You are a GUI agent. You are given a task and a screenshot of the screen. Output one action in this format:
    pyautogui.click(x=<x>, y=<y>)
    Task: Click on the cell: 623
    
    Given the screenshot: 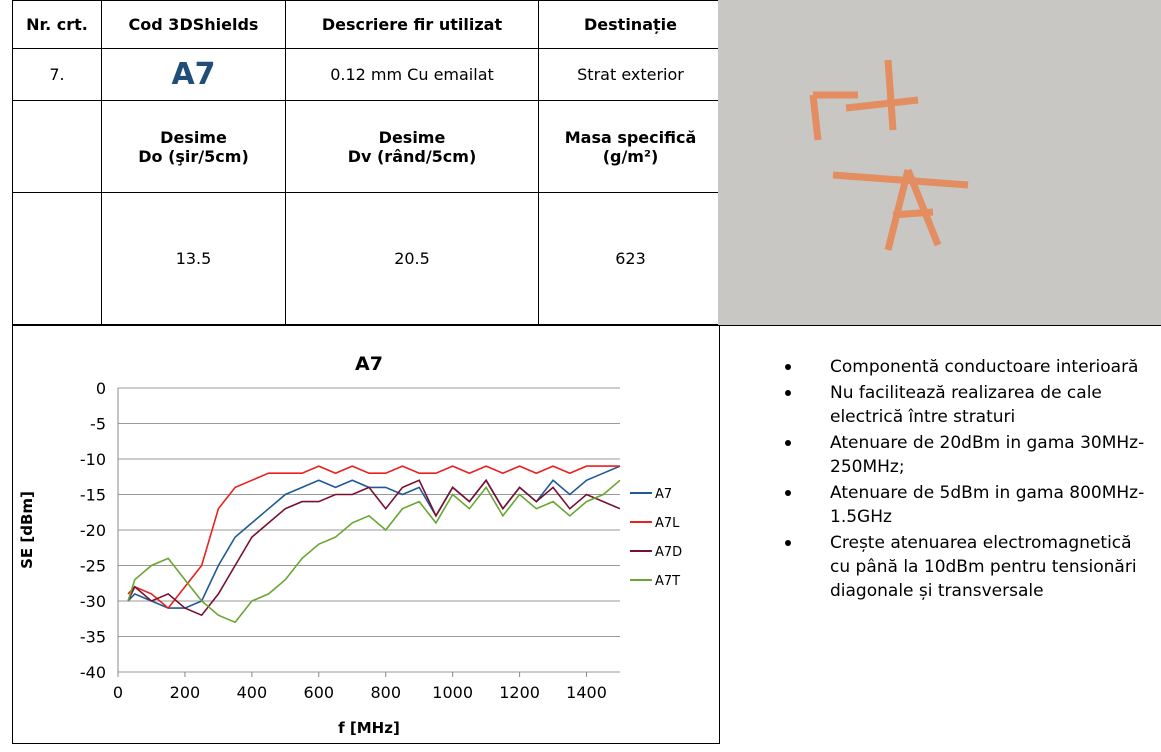 What is the action you would take?
    pyautogui.click(x=630, y=258)
    